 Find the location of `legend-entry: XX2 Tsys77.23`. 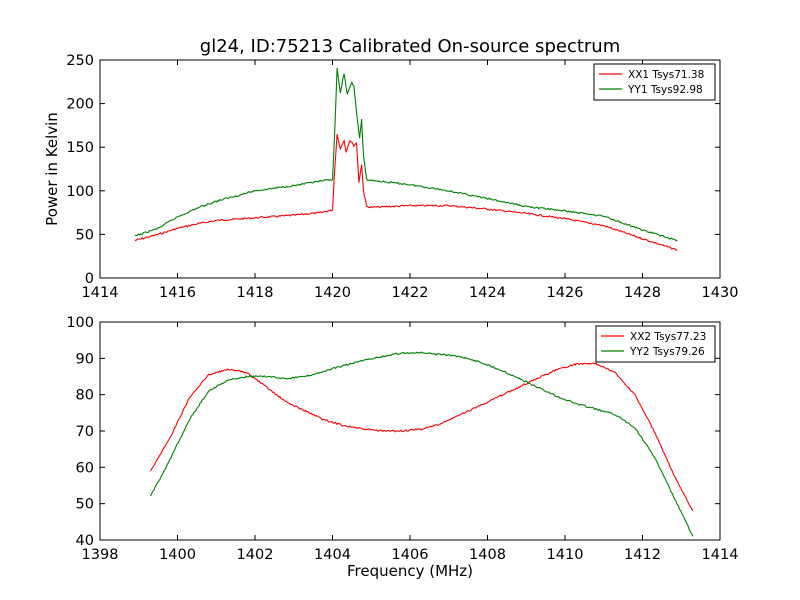

legend-entry: XX2 Tsys77.23 is located at coordinates (668, 337).